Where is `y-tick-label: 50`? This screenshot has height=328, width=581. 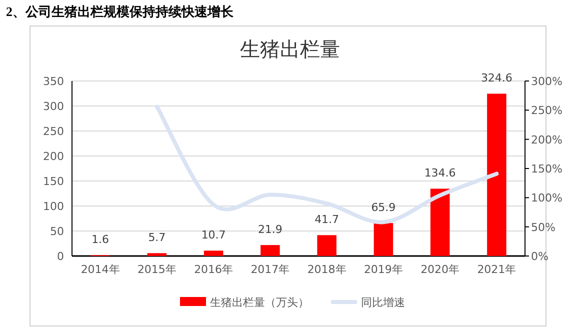 y-tick-label: 50 is located at coordinates (57, 231).